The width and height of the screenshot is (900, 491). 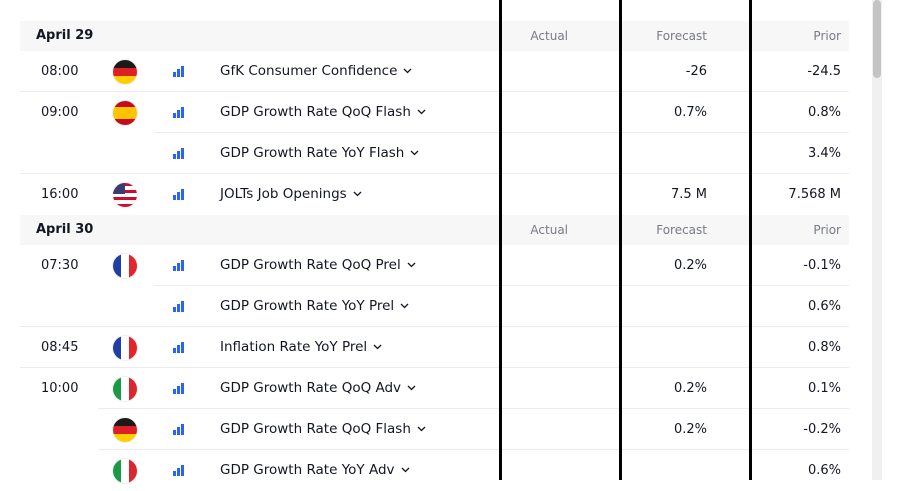 I want to click on event-prior: 3.4%, so click(x=824, y=153).